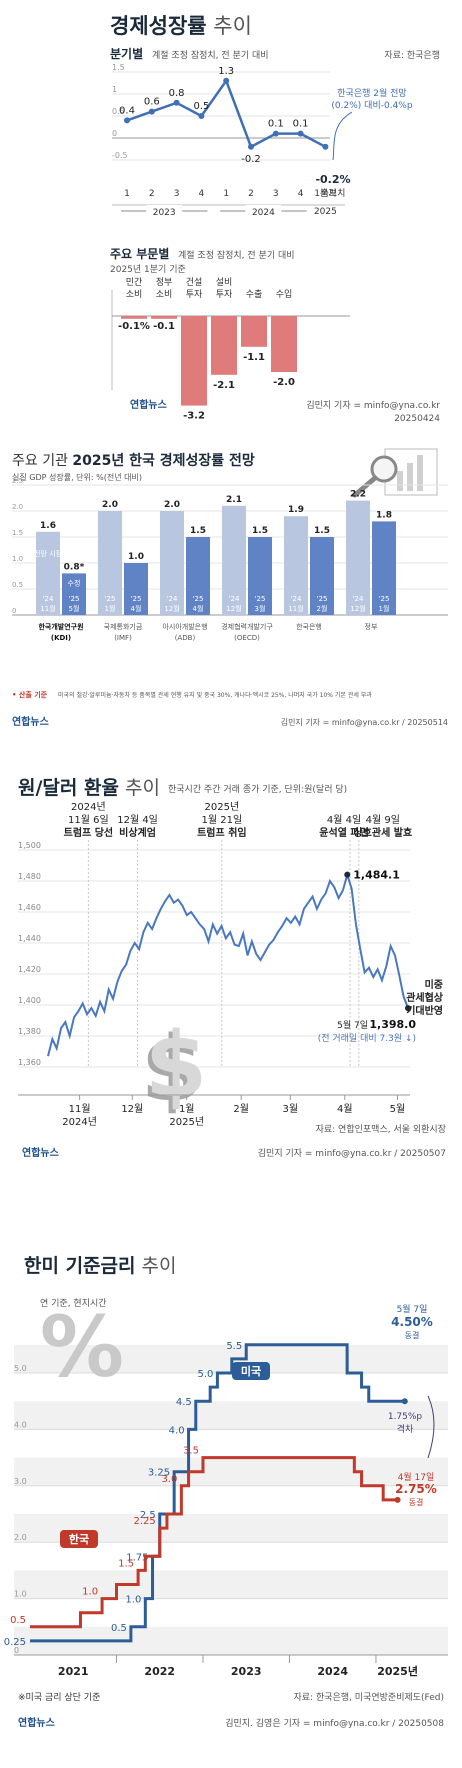 The image size is (462, 1768). What do you see at coordinates (134, 282) in the screenshot?
I see `sector-label: 민간` at bounding box center [134, 282].